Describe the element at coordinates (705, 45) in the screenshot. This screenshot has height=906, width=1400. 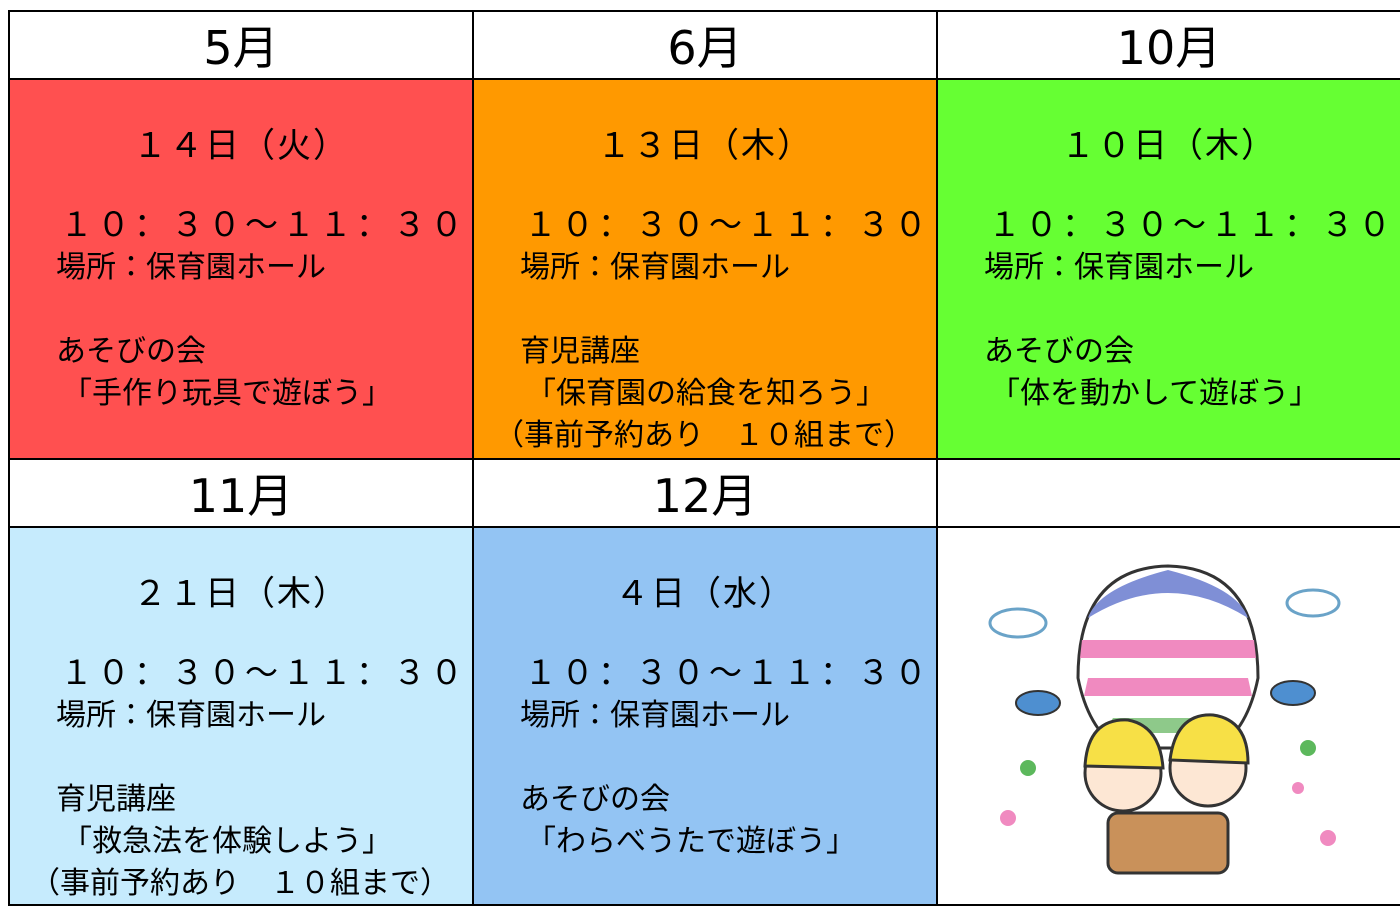
I see `month-header: 6月` at that location.